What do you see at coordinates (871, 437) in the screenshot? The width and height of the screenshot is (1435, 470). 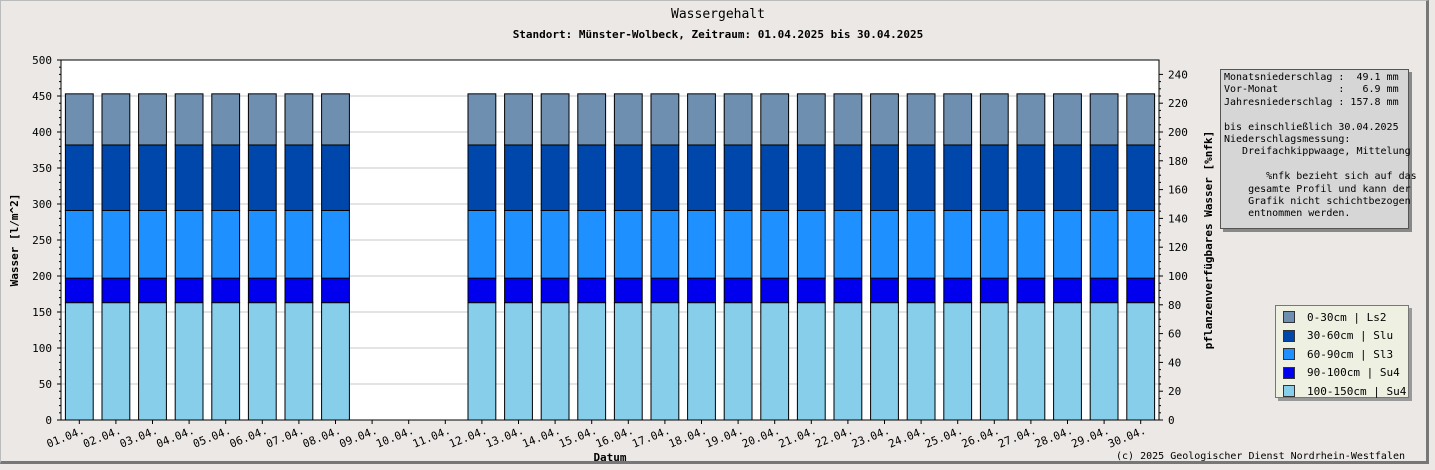 I see `x-tick-label: 23.04.` at bounding box center [871, 437].